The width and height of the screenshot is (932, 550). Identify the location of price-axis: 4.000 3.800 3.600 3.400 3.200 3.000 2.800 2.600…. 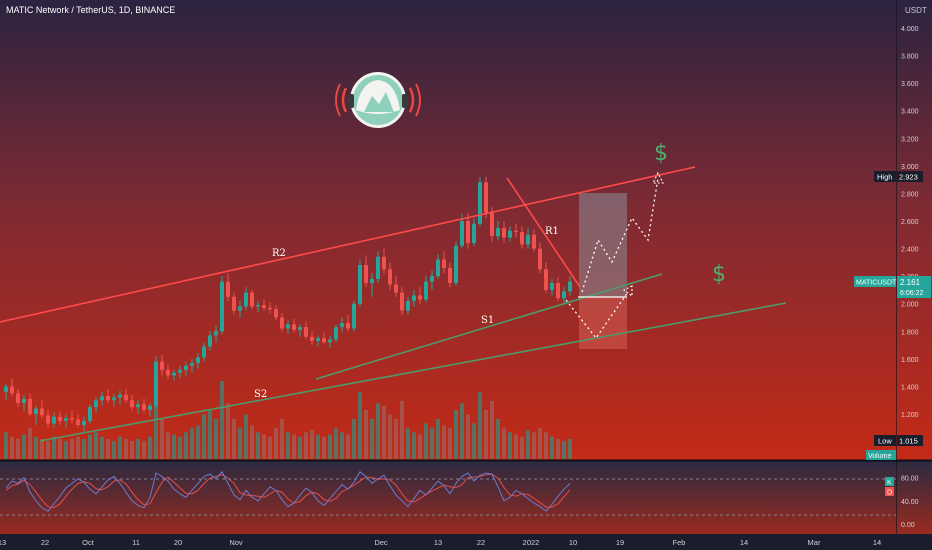
(910, 222).